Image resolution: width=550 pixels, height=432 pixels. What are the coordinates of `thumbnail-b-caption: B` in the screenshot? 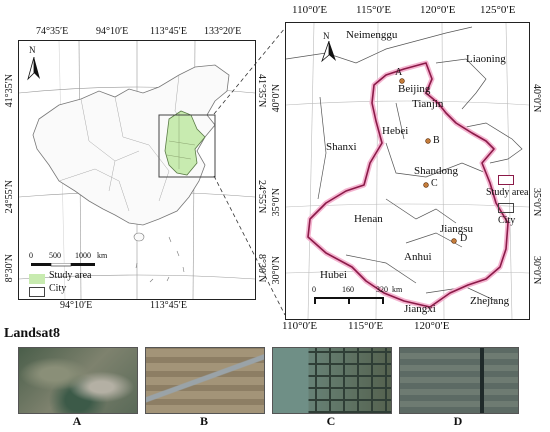 It's located at (203, 421).